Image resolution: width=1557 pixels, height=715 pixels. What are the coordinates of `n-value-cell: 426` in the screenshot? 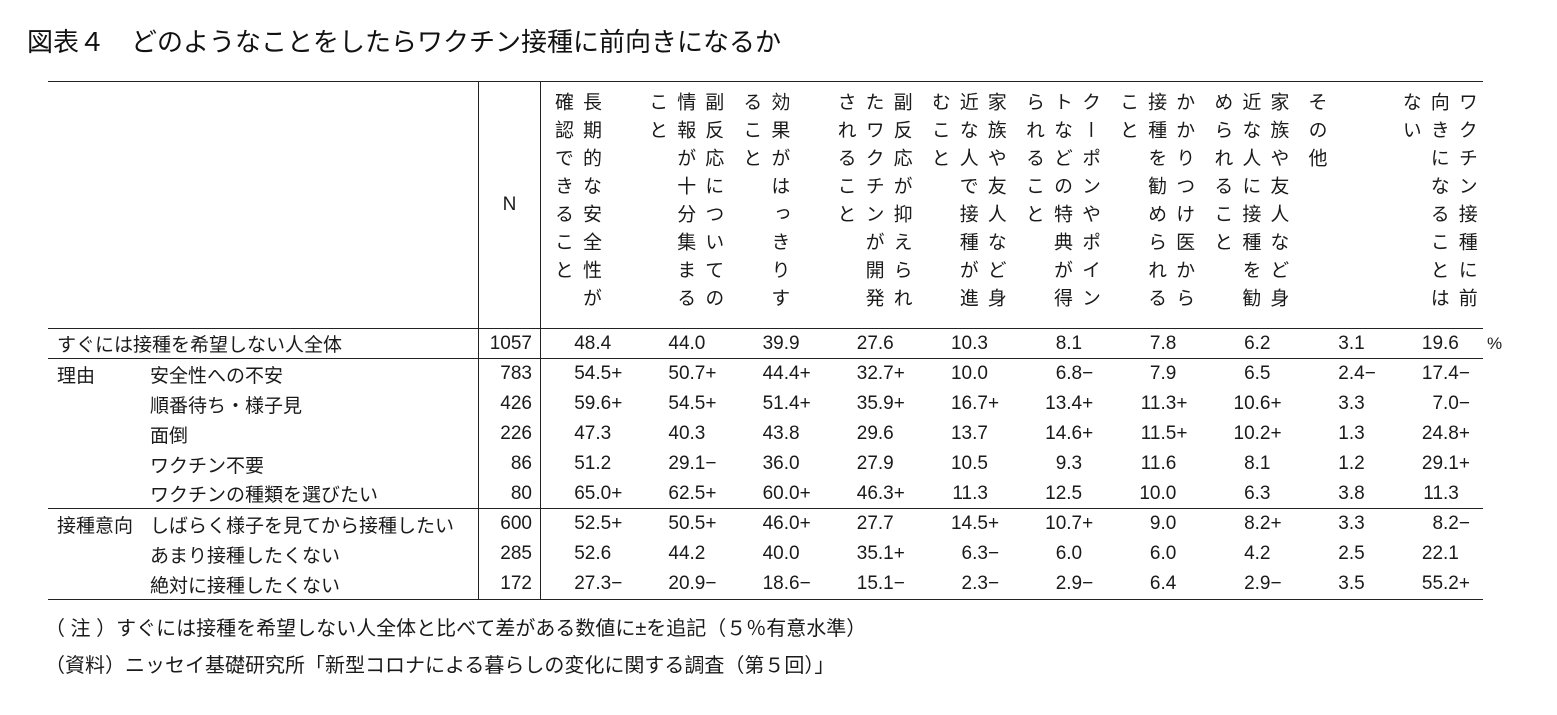 It's located at (509, 404).